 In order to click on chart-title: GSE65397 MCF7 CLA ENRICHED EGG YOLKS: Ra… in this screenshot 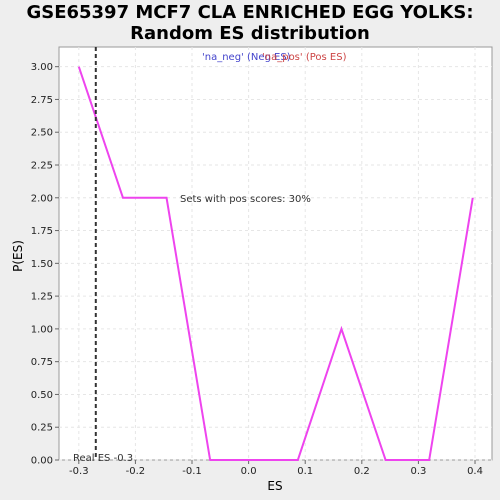, I will do `click(250, 23)`.